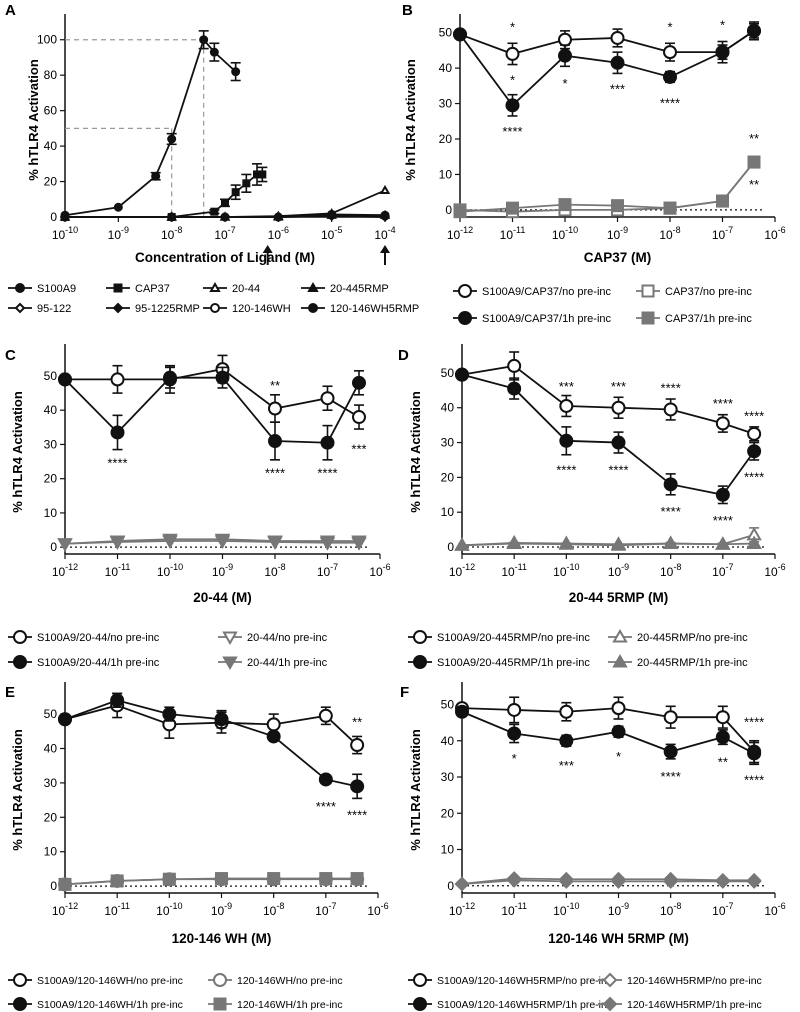  I want to click on x-tick-exponent: -5, so click(338, 230).